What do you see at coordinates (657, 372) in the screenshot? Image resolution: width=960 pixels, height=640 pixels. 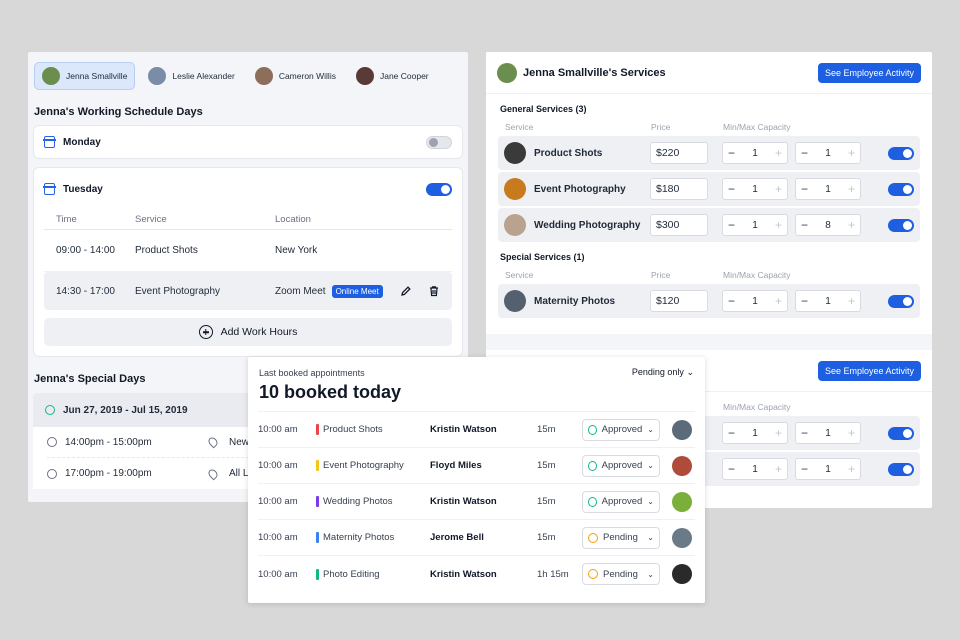 I see `filter-label: Pending only` at bounding box center [657, 372].